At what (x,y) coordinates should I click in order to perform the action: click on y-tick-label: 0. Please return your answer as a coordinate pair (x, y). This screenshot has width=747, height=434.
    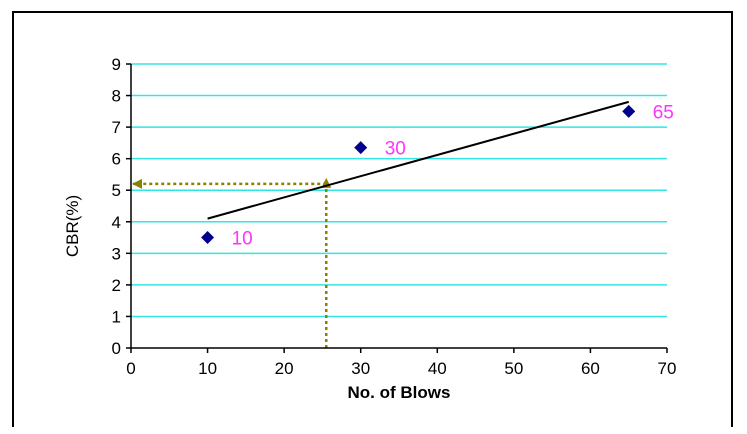
    Looking at the image, I should click on (116, 348).